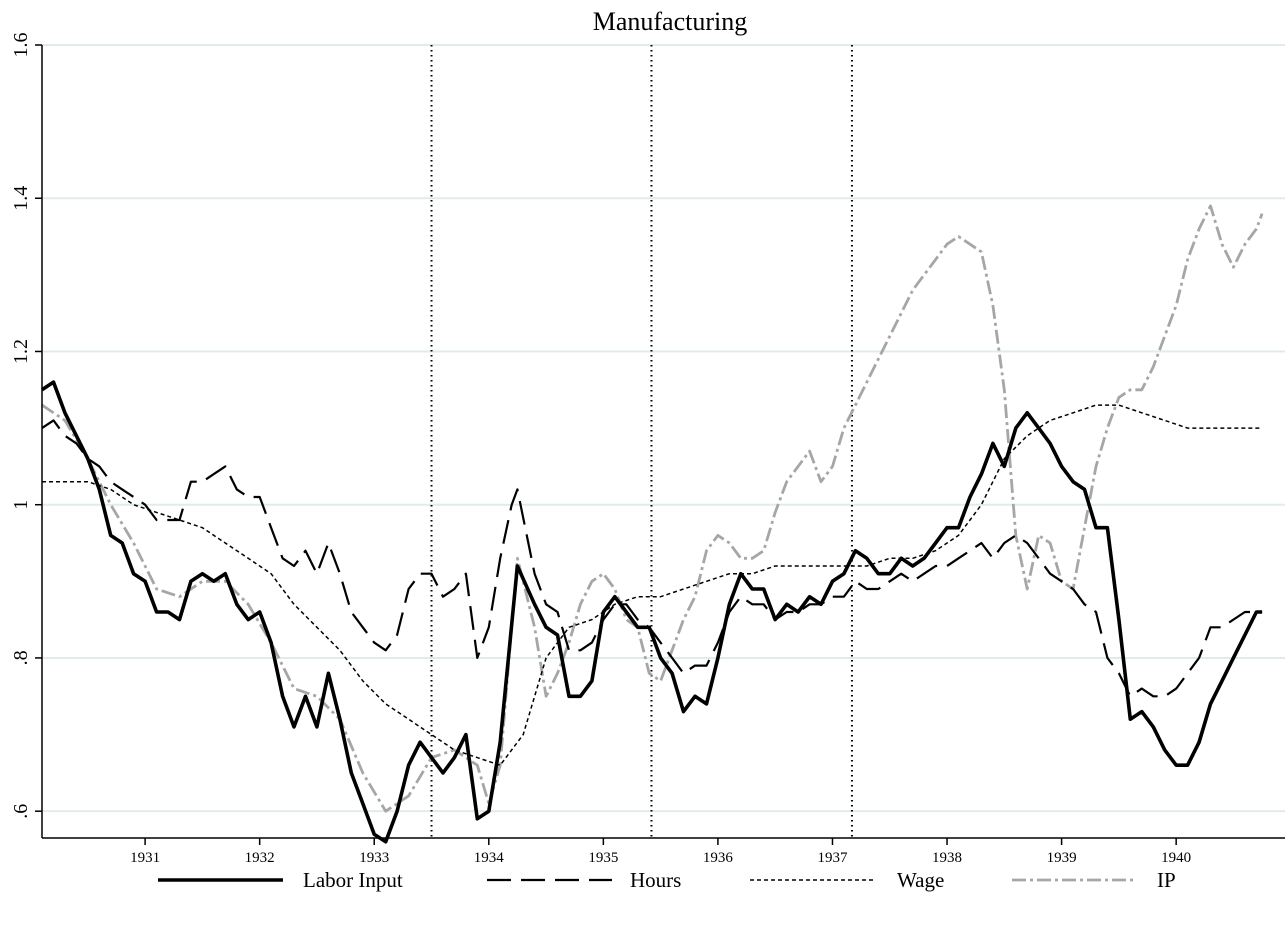 This screenshot has width=1285, height=925. What do you see at coordinates (145, 858) in the screenshot?
I see `x-tick-label-0: 1931` at bounding box center [145, 858].